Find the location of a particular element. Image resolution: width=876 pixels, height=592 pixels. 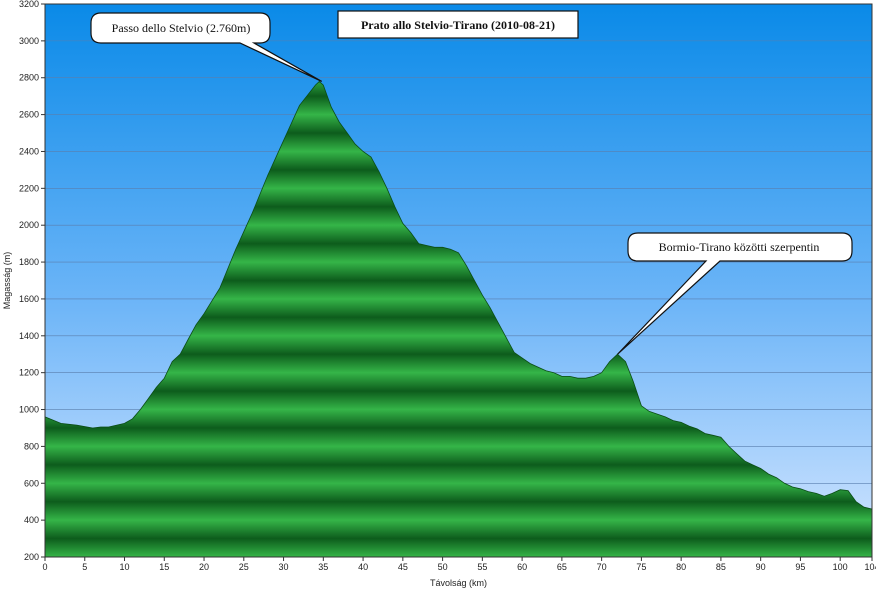

x-tick-label: 95 is located at coordinates (800, 567).